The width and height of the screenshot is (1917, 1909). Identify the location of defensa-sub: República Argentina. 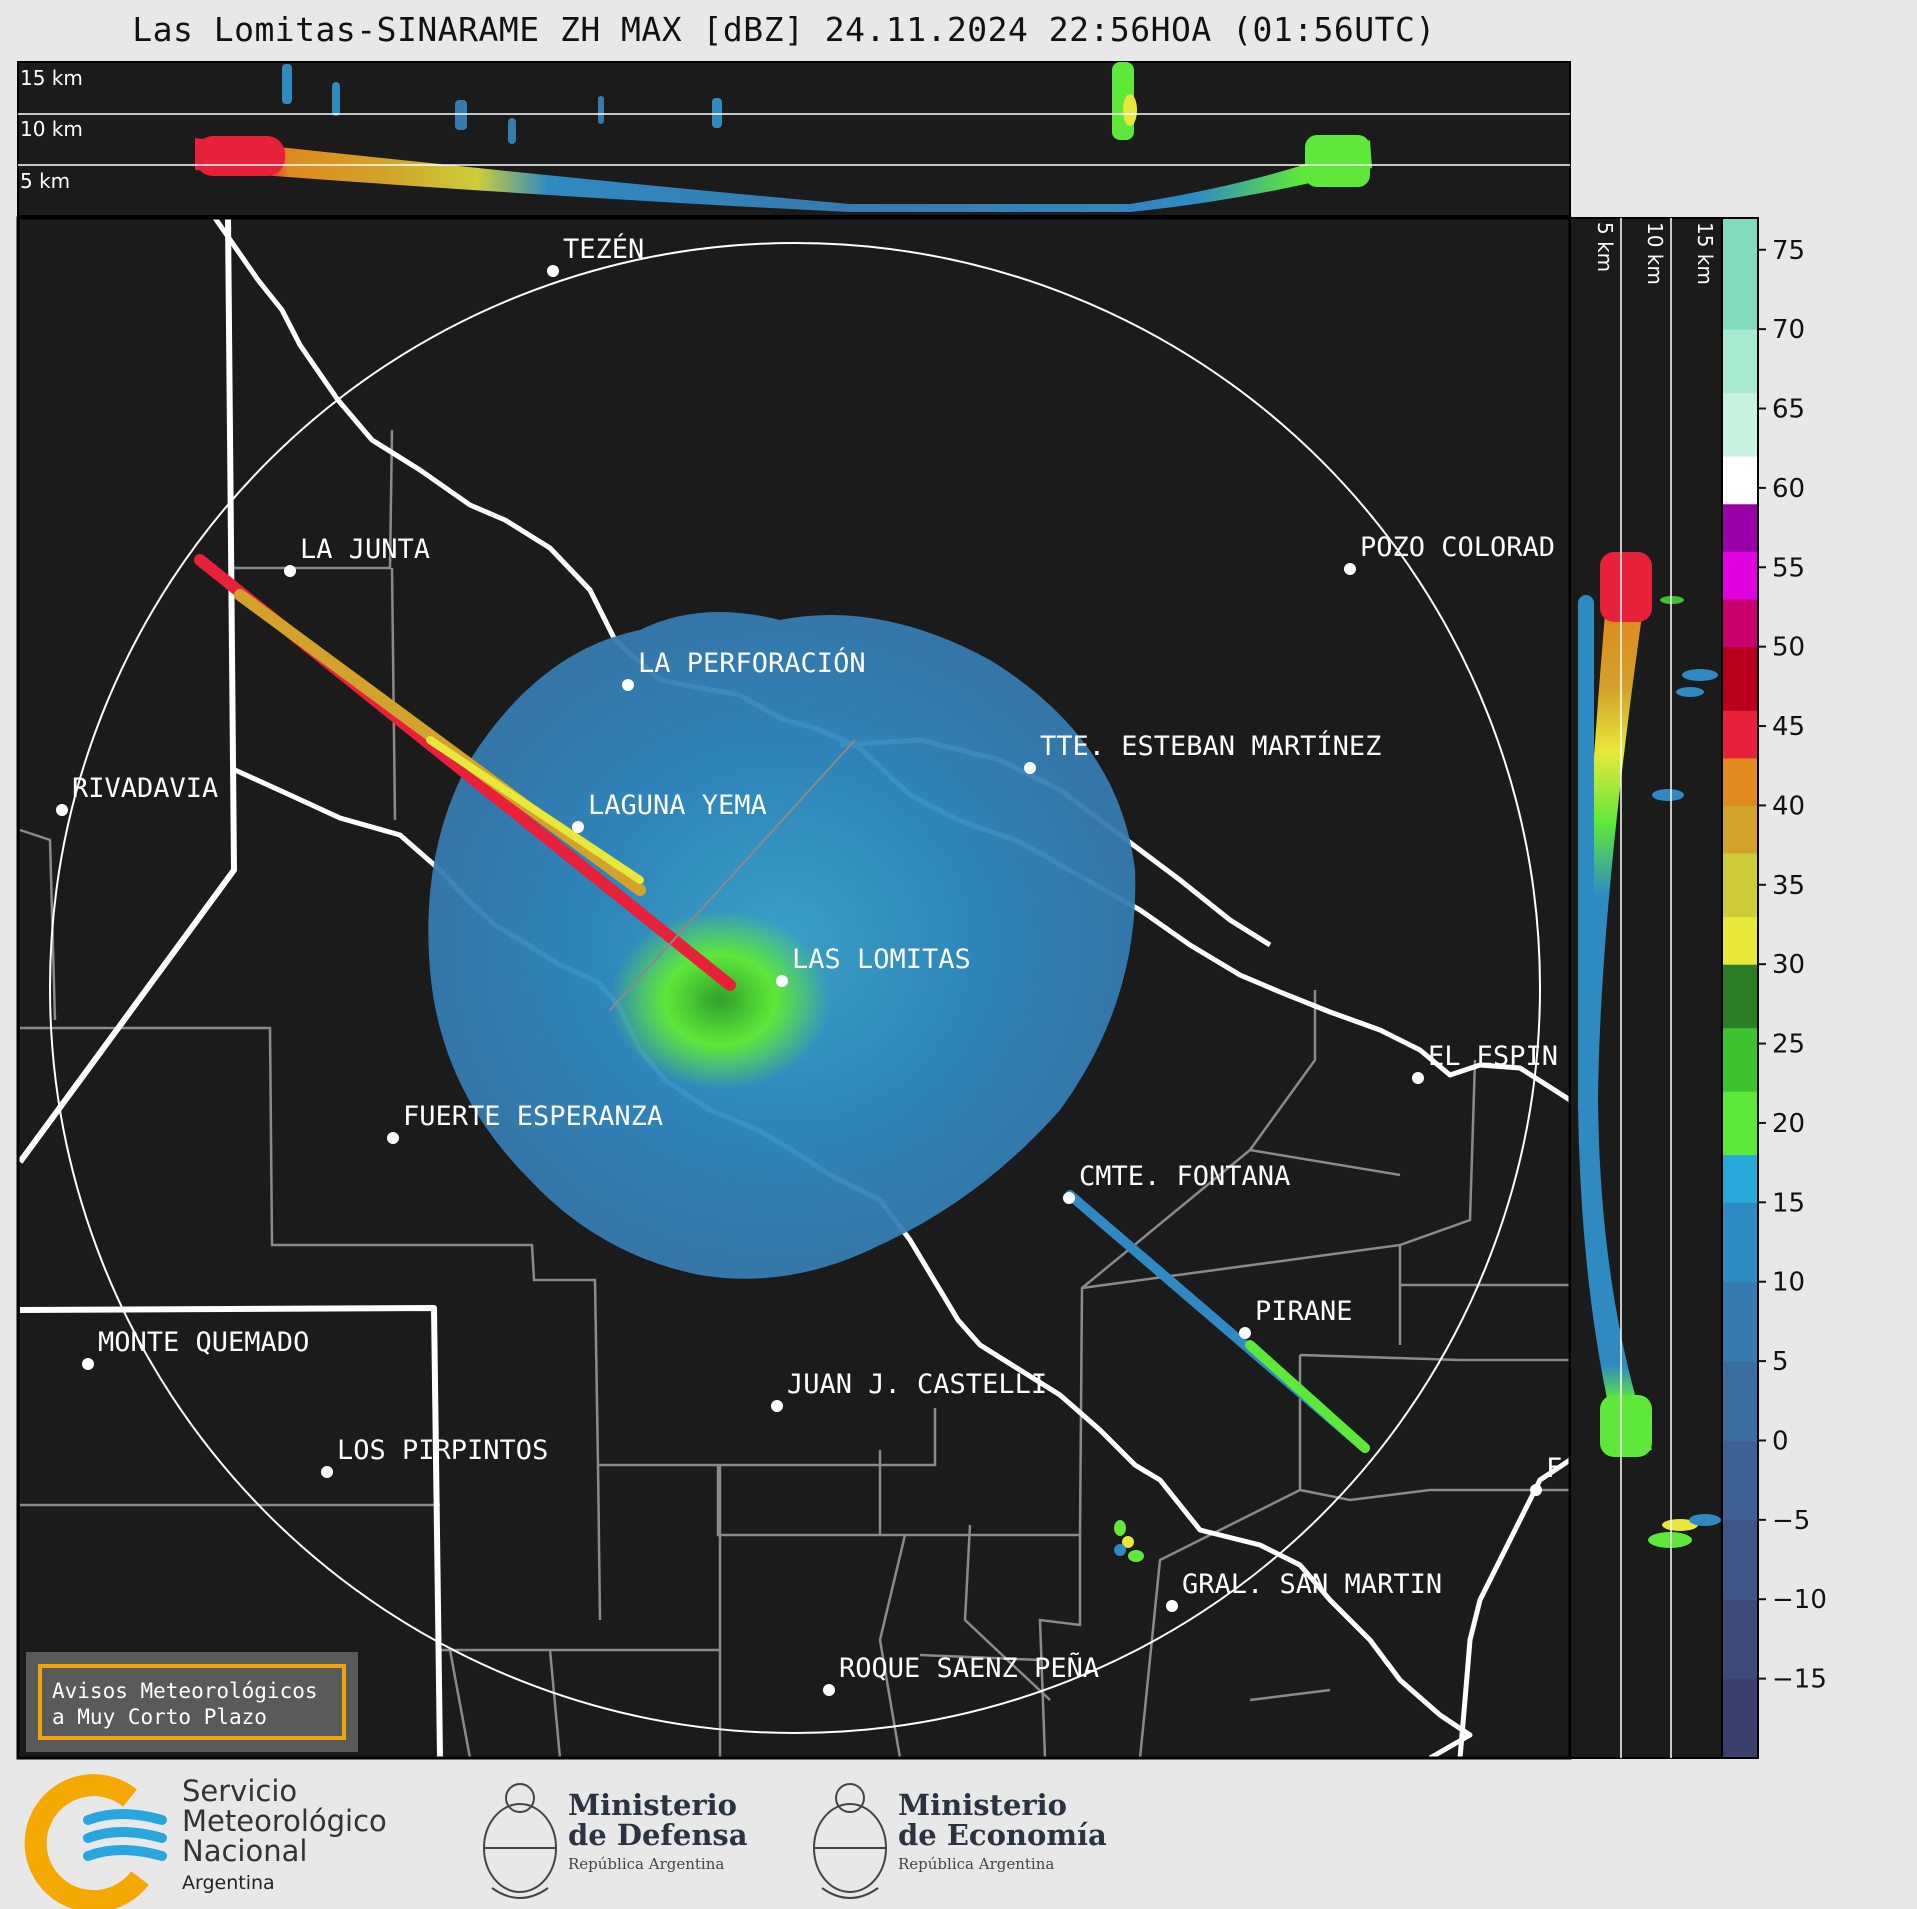
(646, 1864).